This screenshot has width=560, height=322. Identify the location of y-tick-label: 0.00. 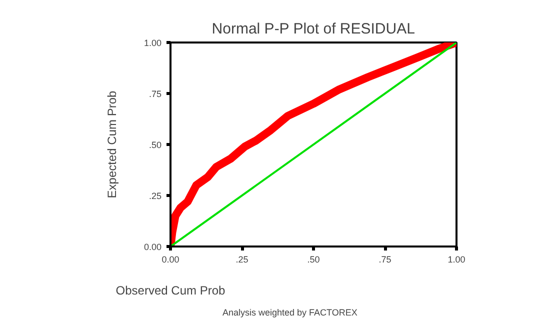
(153, 247).